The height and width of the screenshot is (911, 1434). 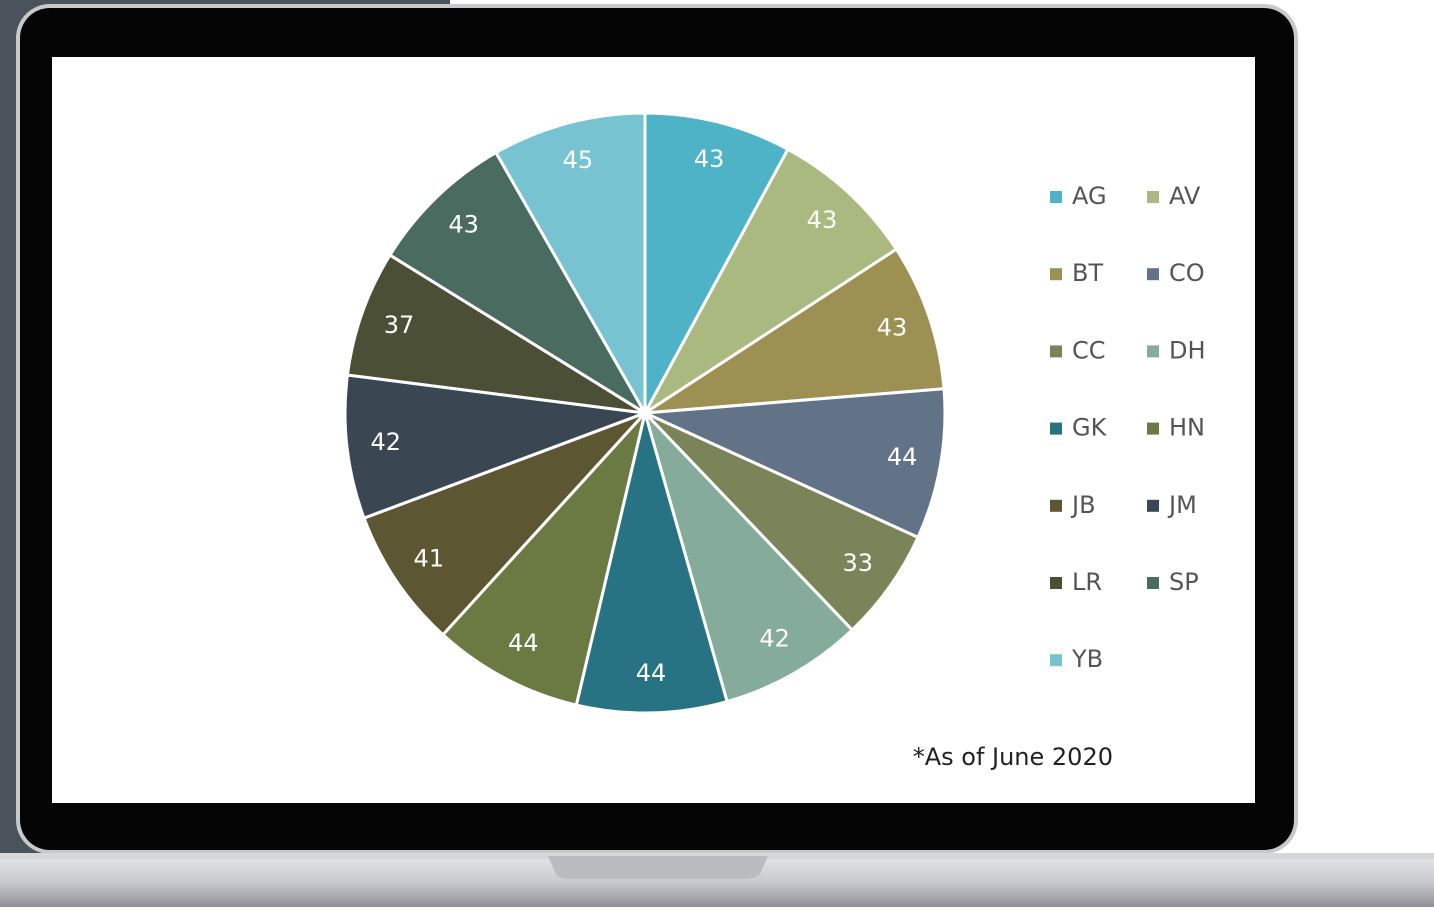 What do you see at coordinates (1089, 350) in the screenshot?
I see `legend-label: CC` at bounding box center [1089, 350].